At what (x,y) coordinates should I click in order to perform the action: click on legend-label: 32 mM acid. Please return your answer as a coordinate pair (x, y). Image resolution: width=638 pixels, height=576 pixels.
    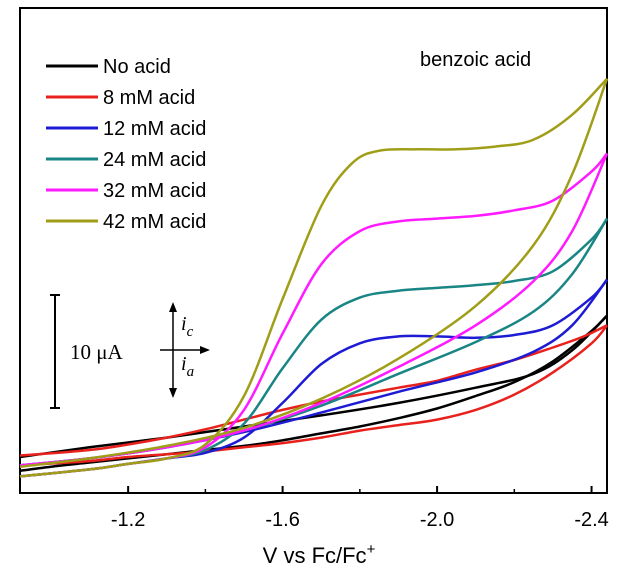
    Looking at the image, I should click on (154, 191).